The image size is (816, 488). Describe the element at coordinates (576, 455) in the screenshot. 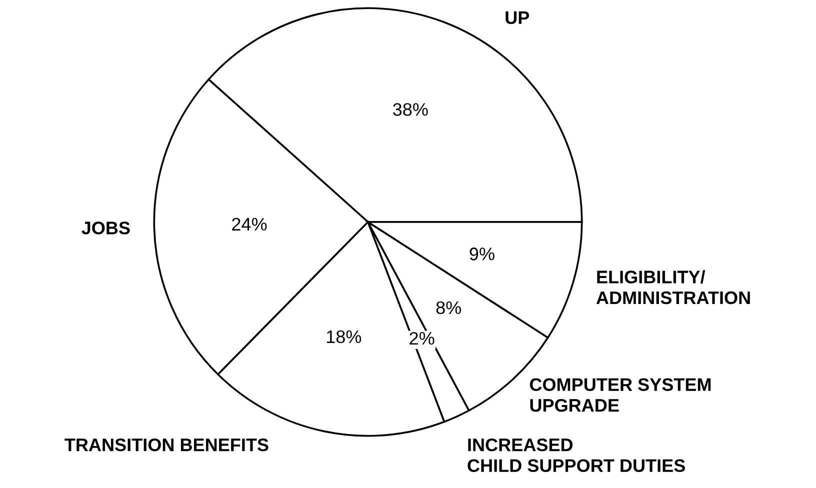

I see `slice-label: INCREASED CHILD SUPPORT DUTIES` at that location.